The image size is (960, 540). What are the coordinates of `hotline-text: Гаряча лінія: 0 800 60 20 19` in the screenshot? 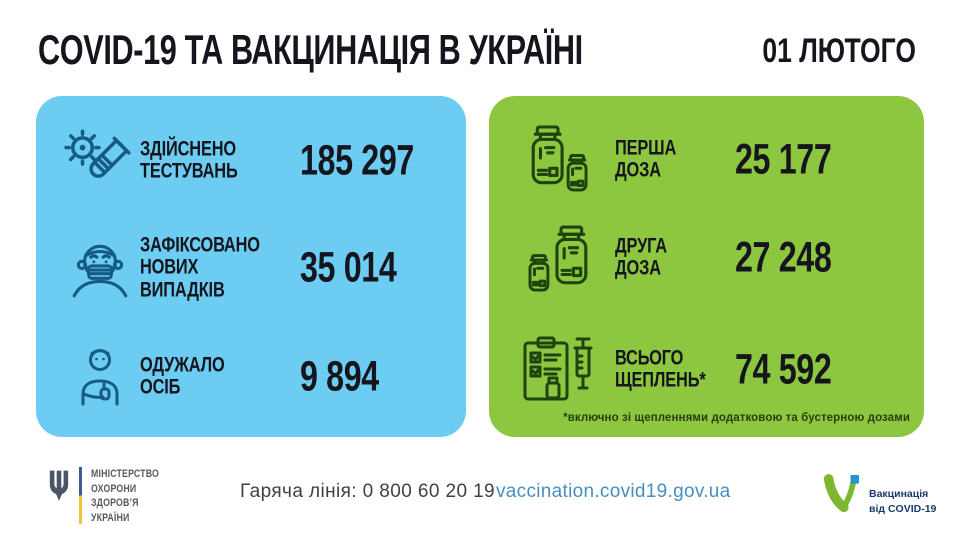 It's located at (368, 491).